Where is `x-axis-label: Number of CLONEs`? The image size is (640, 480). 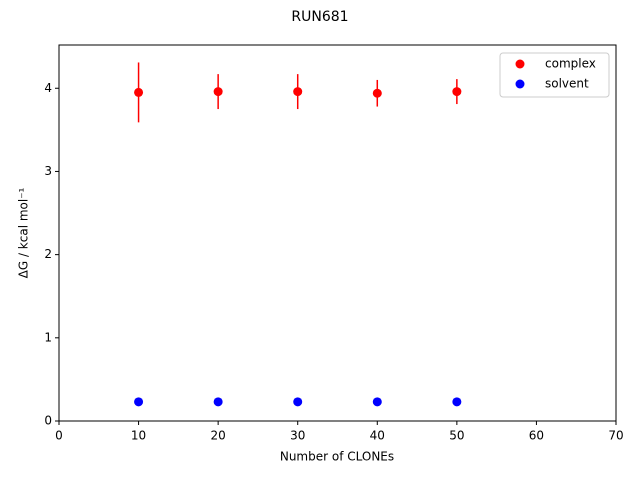 x-axis-label: Number of CLONEs is located at coordinates (337, 457).